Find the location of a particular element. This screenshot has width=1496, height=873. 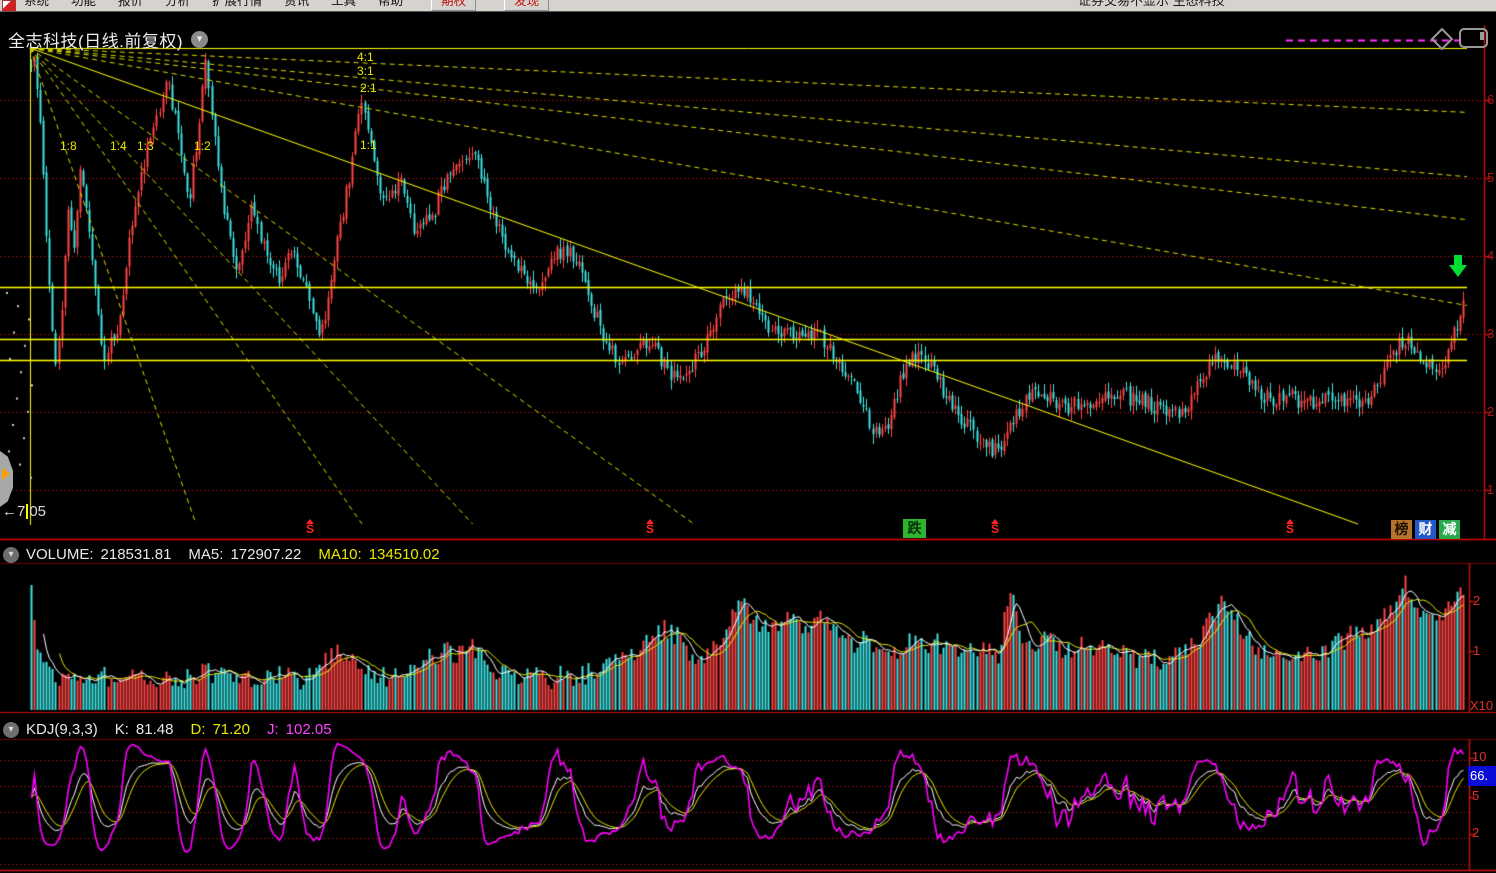

gann-fan-label: 1:3 is located at coordinates (145, 146).